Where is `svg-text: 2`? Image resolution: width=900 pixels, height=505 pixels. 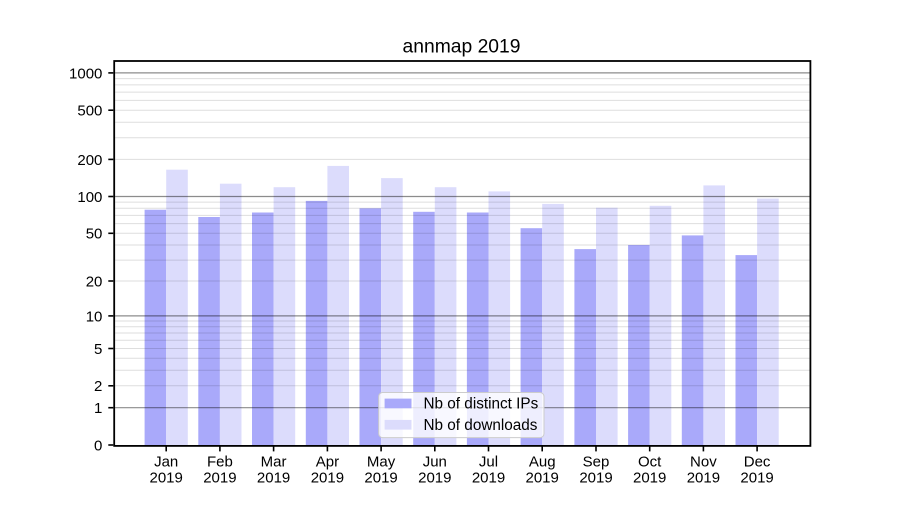
svg-text: 2 is located at coordinates (98, 386).